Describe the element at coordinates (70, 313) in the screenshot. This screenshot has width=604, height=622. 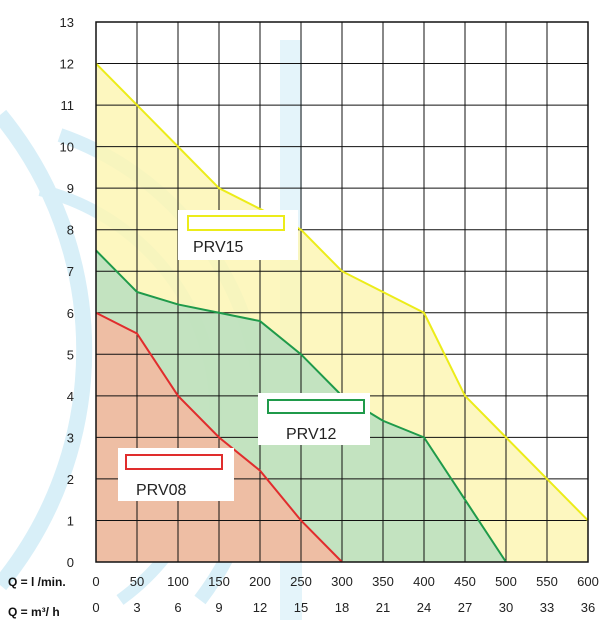
I see `y-tick-label: 6` at that location.